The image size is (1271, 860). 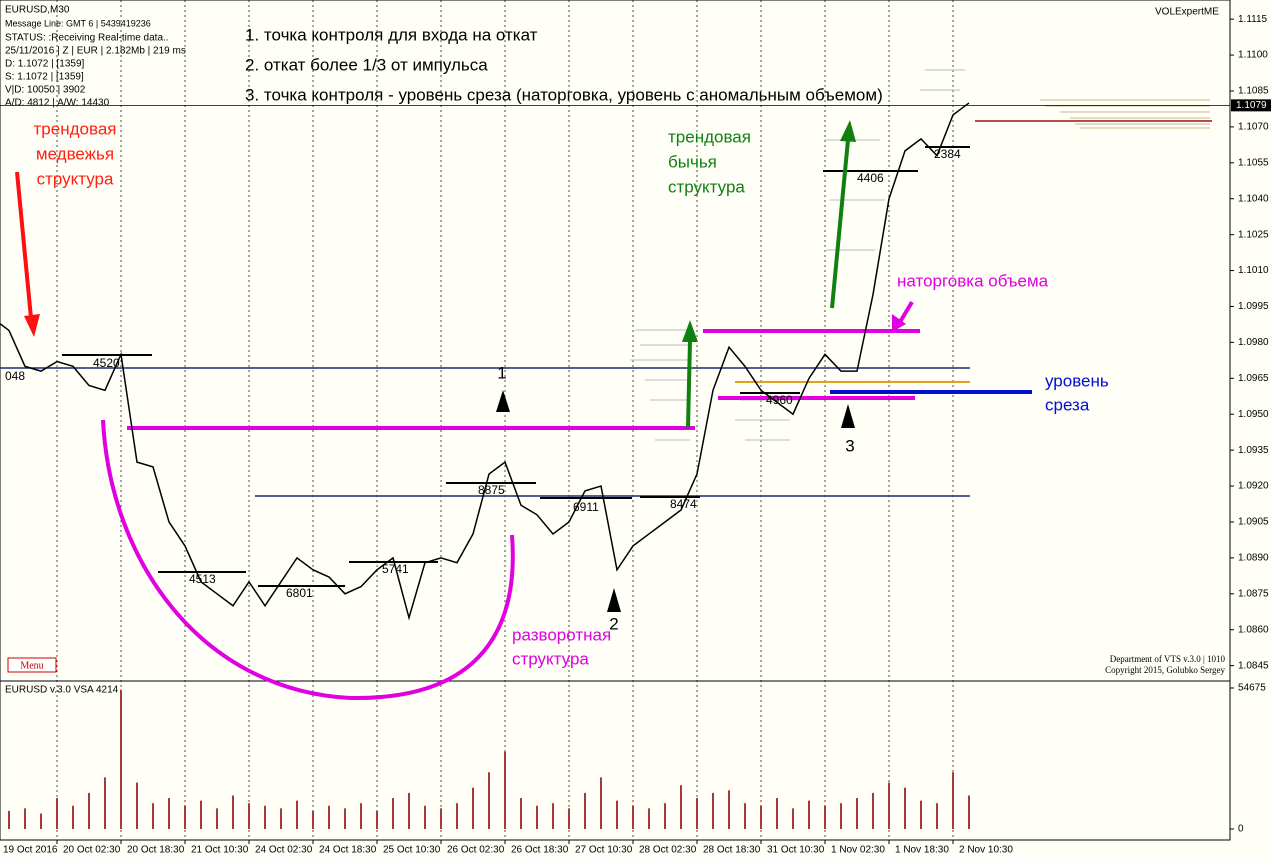 What do you see at coordinates (202, 579) in the screenshot?
I see `volume-label: 4513` at bounding box center [202, 579].